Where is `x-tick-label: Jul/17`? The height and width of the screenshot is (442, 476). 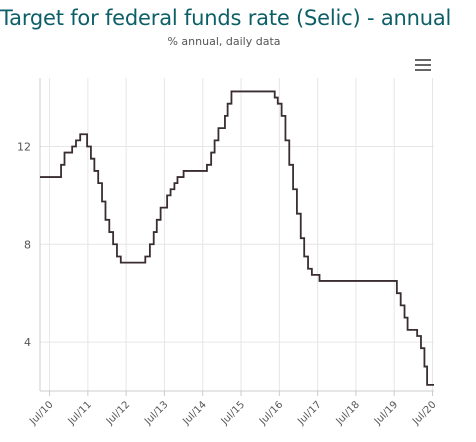
x-tick-label: Jul/17 is located at coordinates (309, 413).